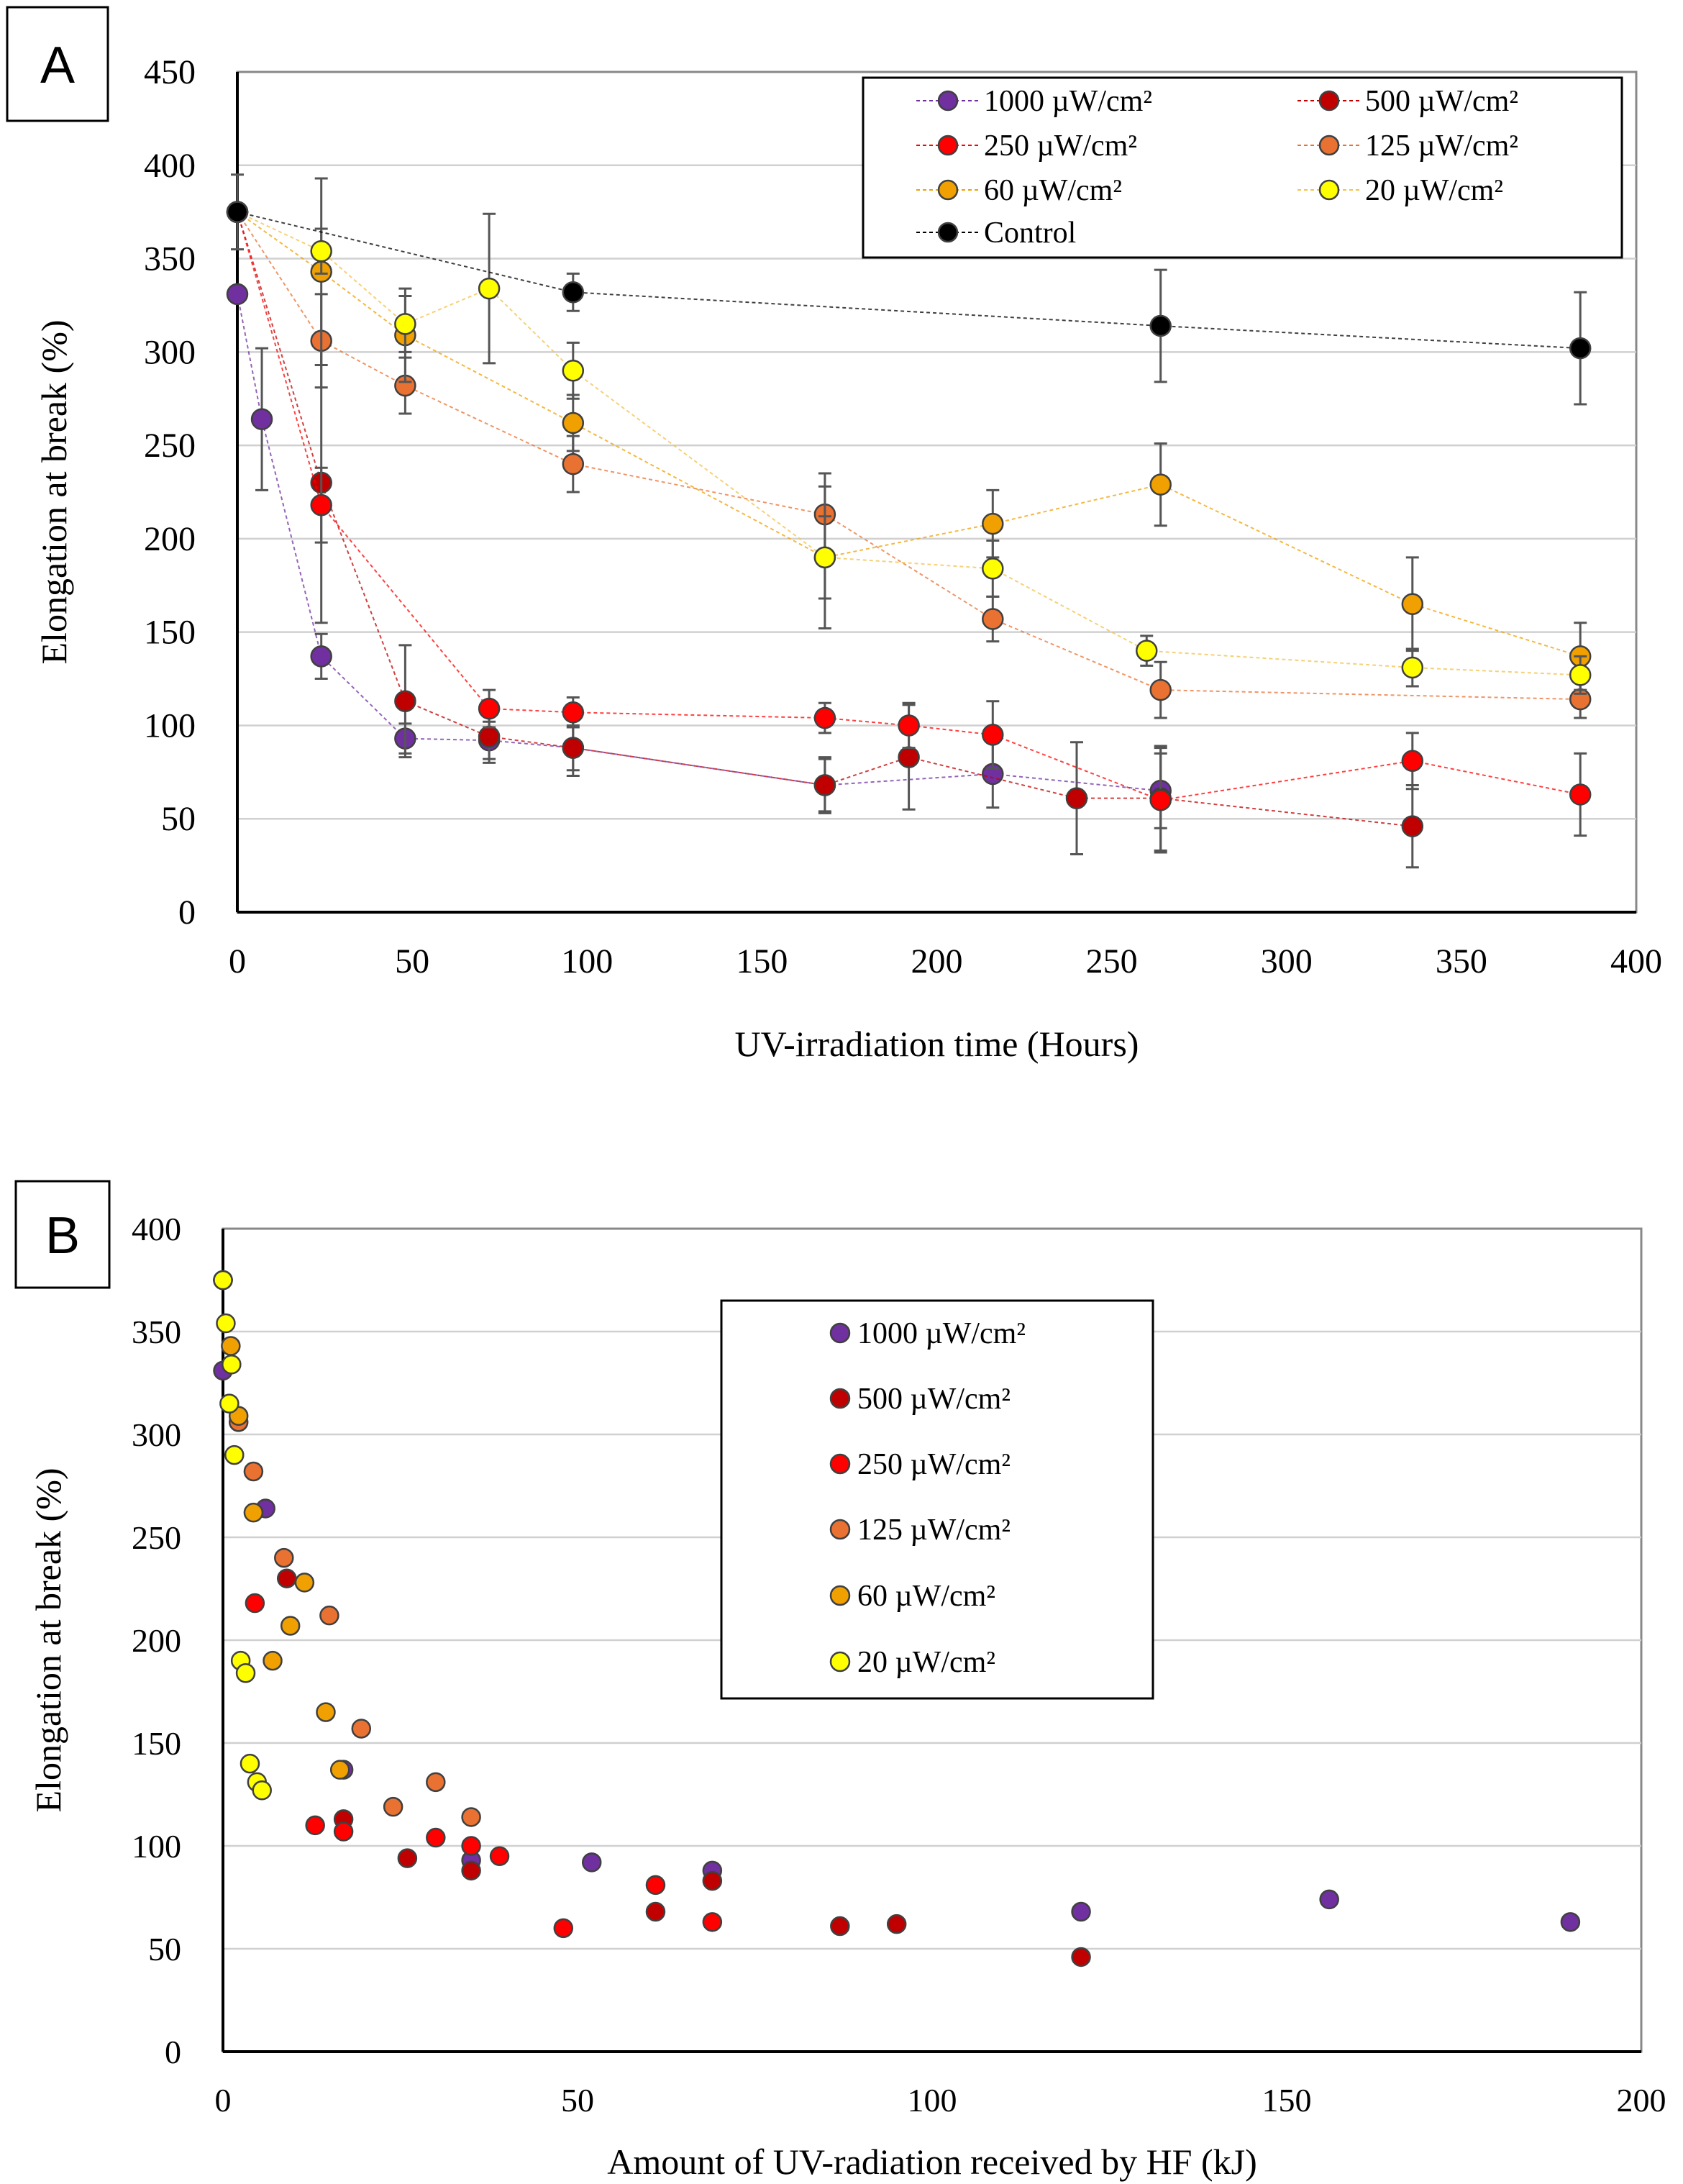 This screenshot has height=2184, width=1683. What do you see at coordinates (1287, 961) in the screenshot?
I see `x-tick-label: 300` at bounding box center [1287, 961].